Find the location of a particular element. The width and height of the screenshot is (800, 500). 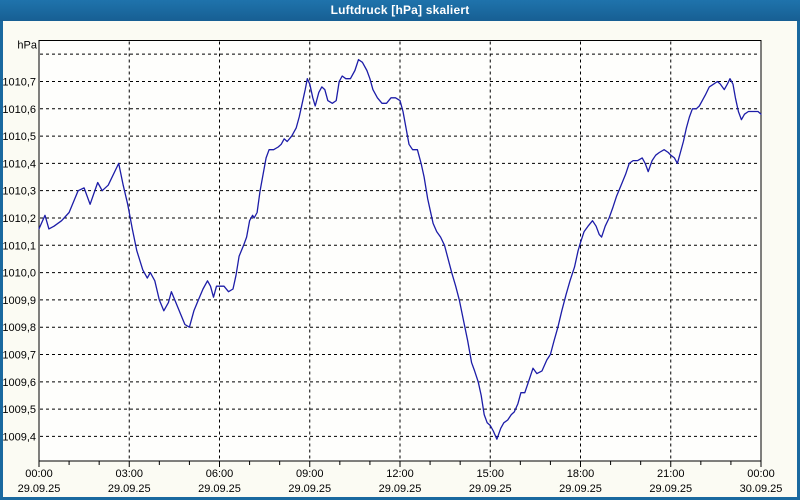

y-axis-label: 1010,1 is located at coordinates (19, 246).